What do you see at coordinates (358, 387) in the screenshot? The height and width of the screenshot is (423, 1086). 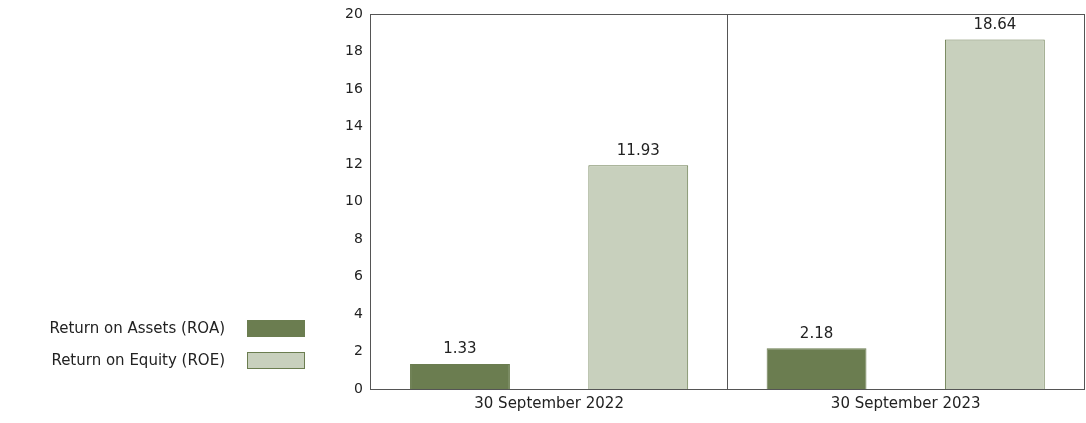 I see `y-tick-label: 0` at bounding box center [358, 387].